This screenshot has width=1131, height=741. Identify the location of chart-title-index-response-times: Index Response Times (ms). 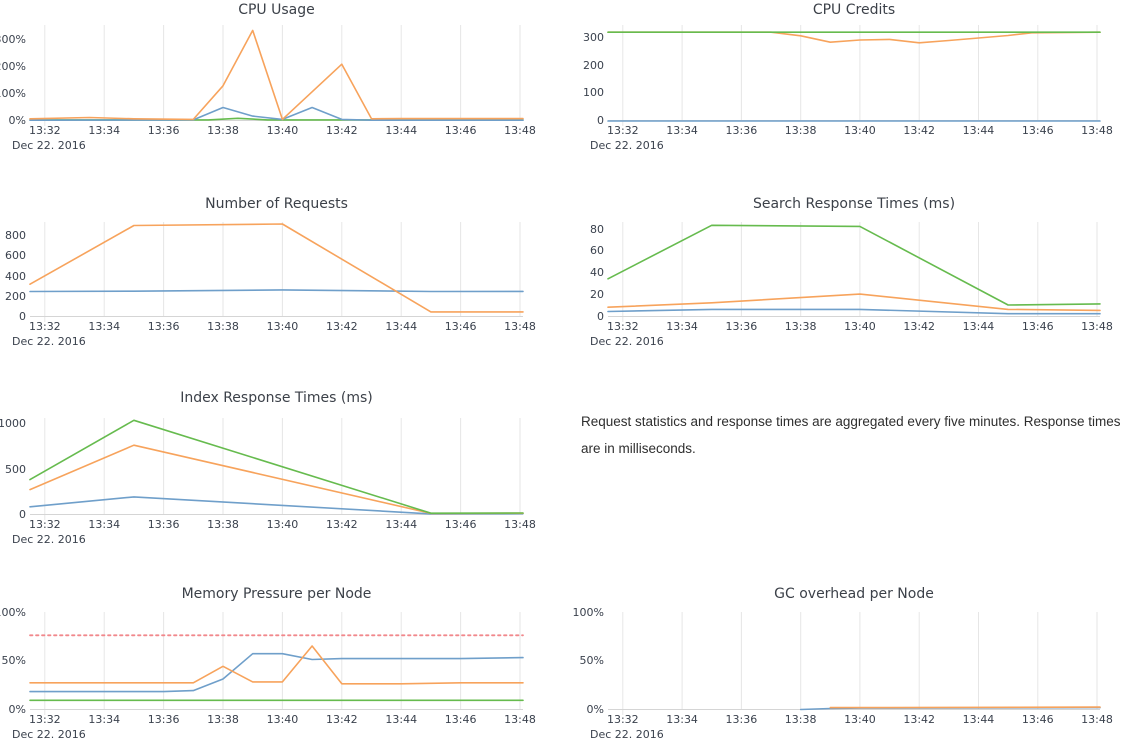
(276, 398).